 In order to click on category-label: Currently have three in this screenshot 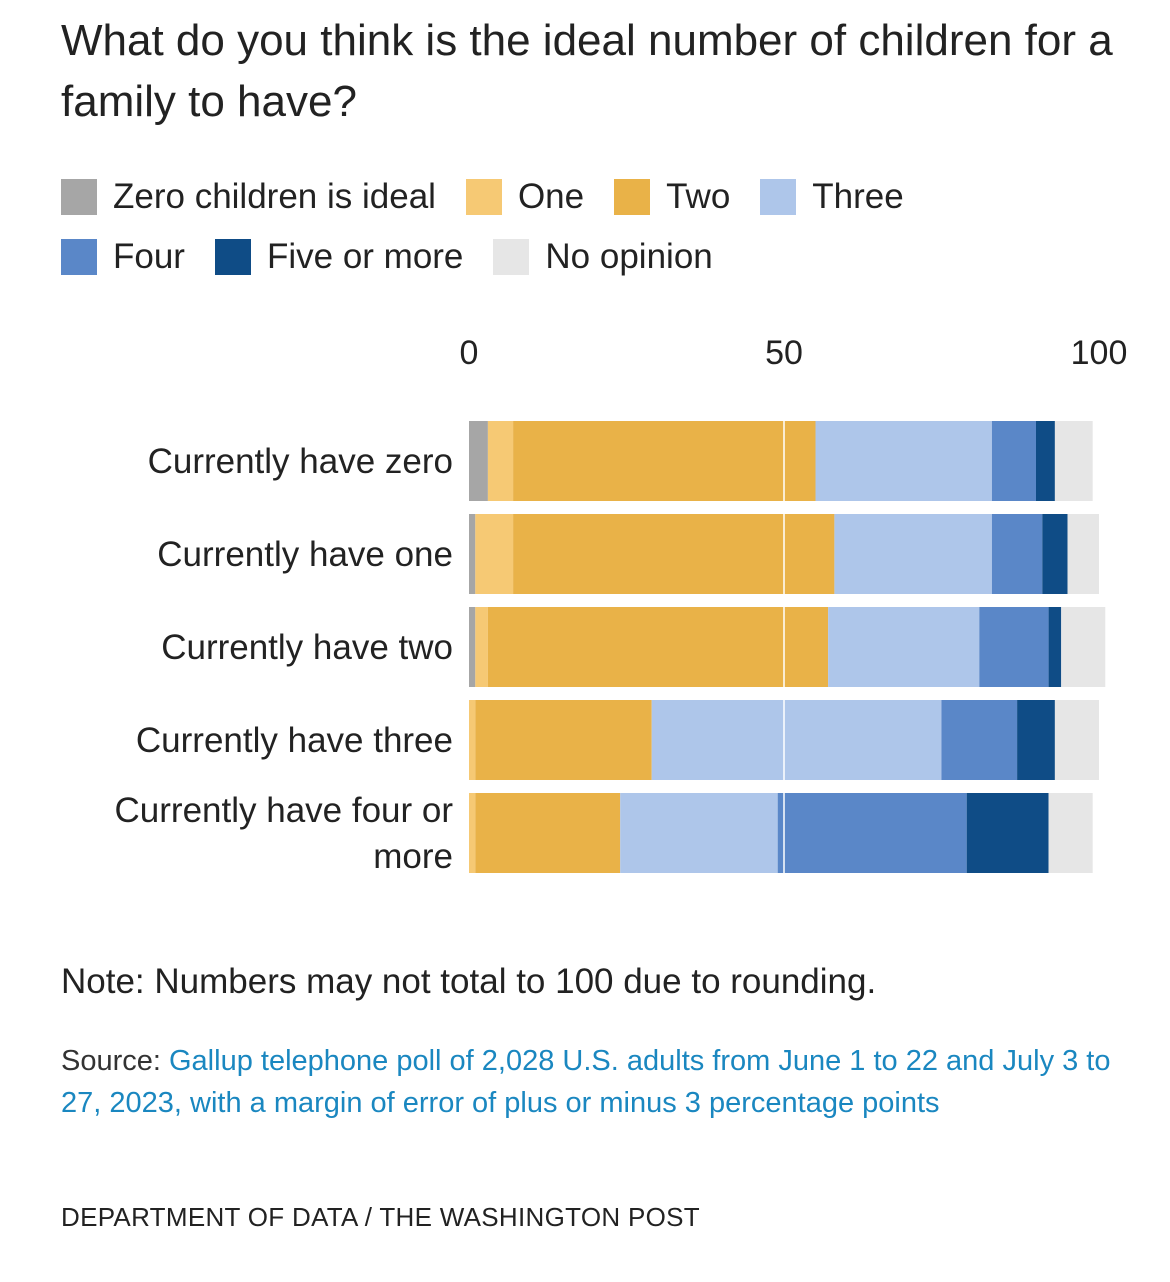, I will do `click(294, 740)`.